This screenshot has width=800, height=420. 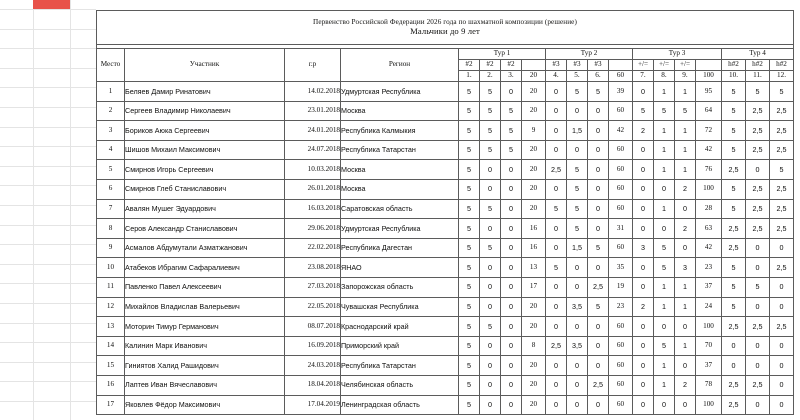 I want to click on row-participant-name: Гиниятов Халид Рашидович, so click(x=204, y=365).